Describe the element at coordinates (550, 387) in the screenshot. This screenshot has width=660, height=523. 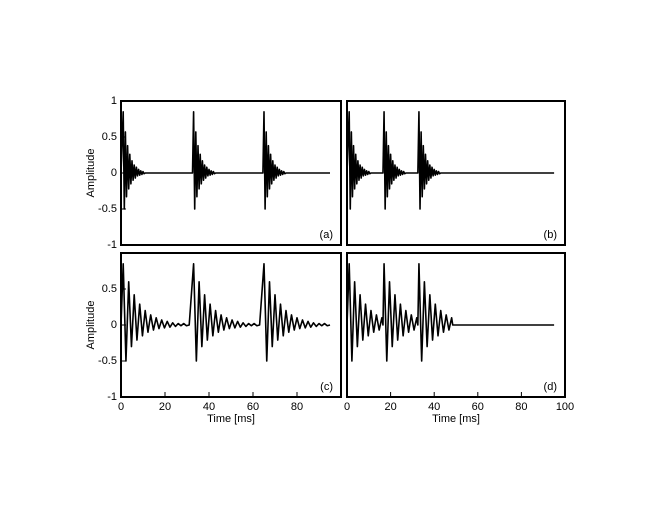
I see `panel-label: (d)` at that location.